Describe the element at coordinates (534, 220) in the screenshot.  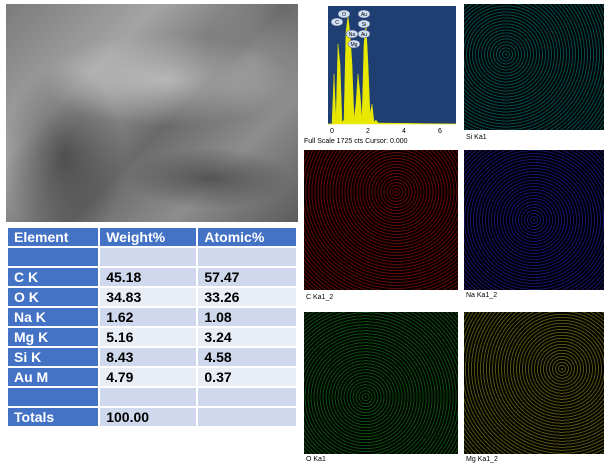
I see `map-na` at that location.